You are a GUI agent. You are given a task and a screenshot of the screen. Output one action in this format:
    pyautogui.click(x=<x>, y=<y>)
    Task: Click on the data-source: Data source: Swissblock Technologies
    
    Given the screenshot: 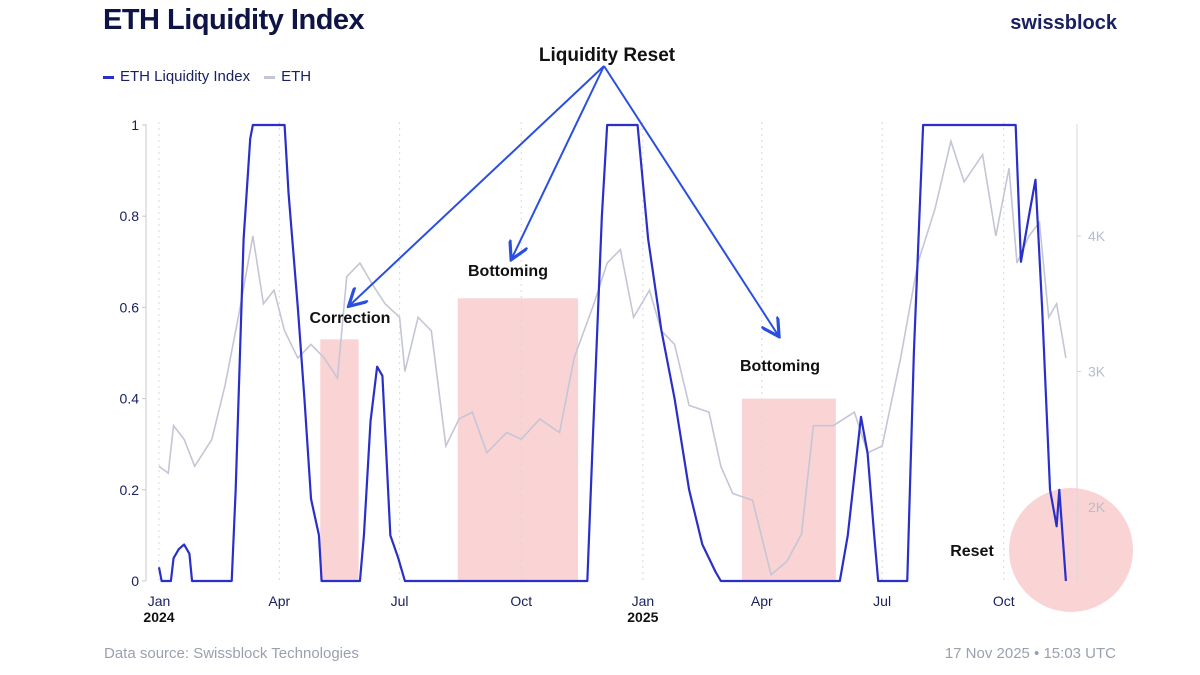 What is the action you would take?
    pyautogui.click(x=231, y=653)
    